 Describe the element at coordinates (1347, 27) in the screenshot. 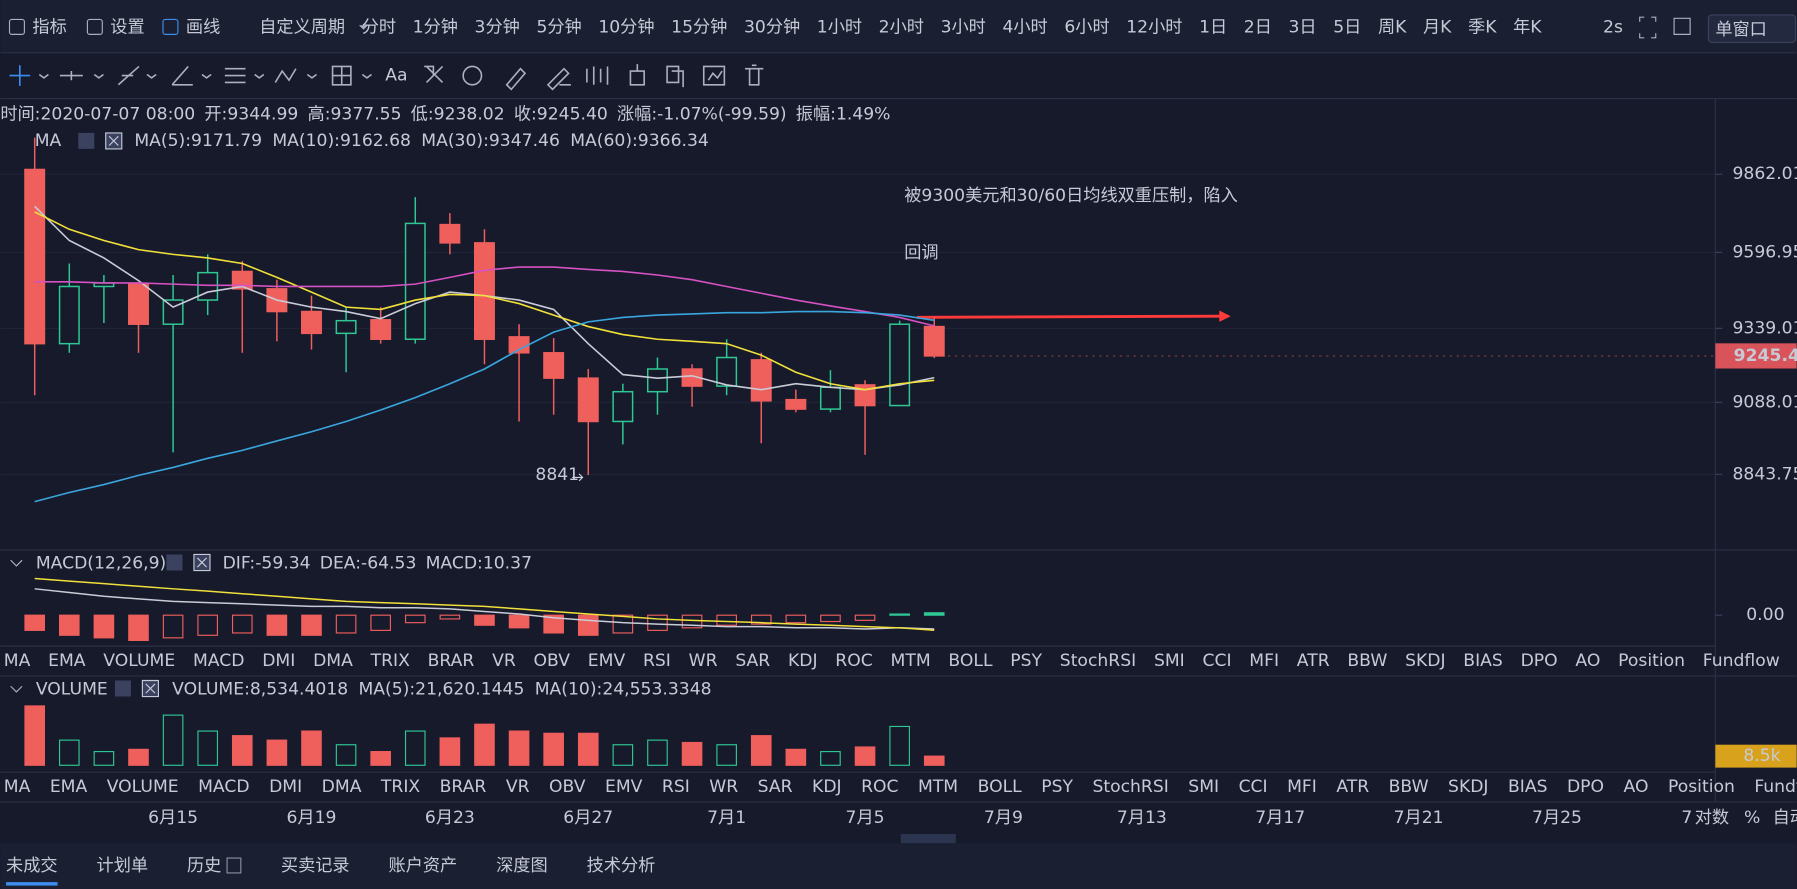

I see `period-button: 5日` at that location.